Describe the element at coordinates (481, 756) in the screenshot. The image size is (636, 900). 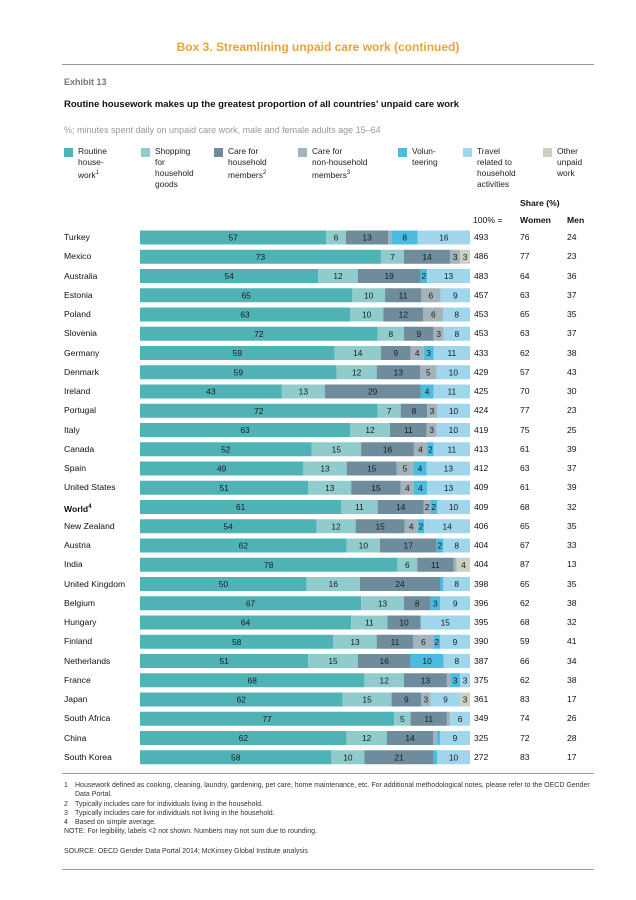
I see `total-minutes-value: 272` at that location.